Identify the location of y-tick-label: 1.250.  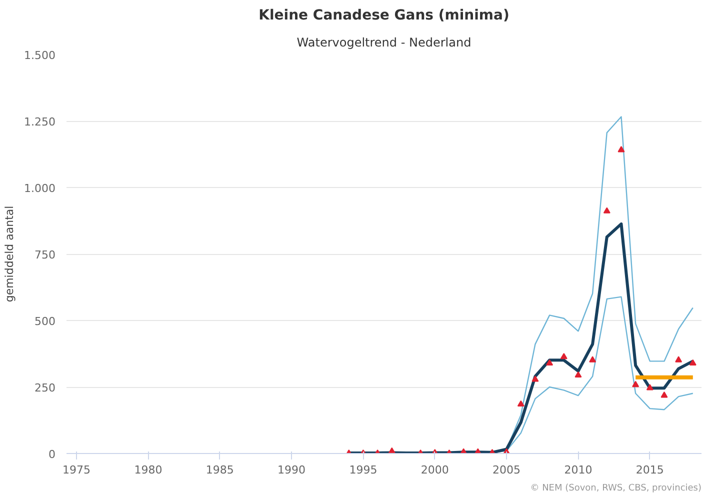
(40, 122).